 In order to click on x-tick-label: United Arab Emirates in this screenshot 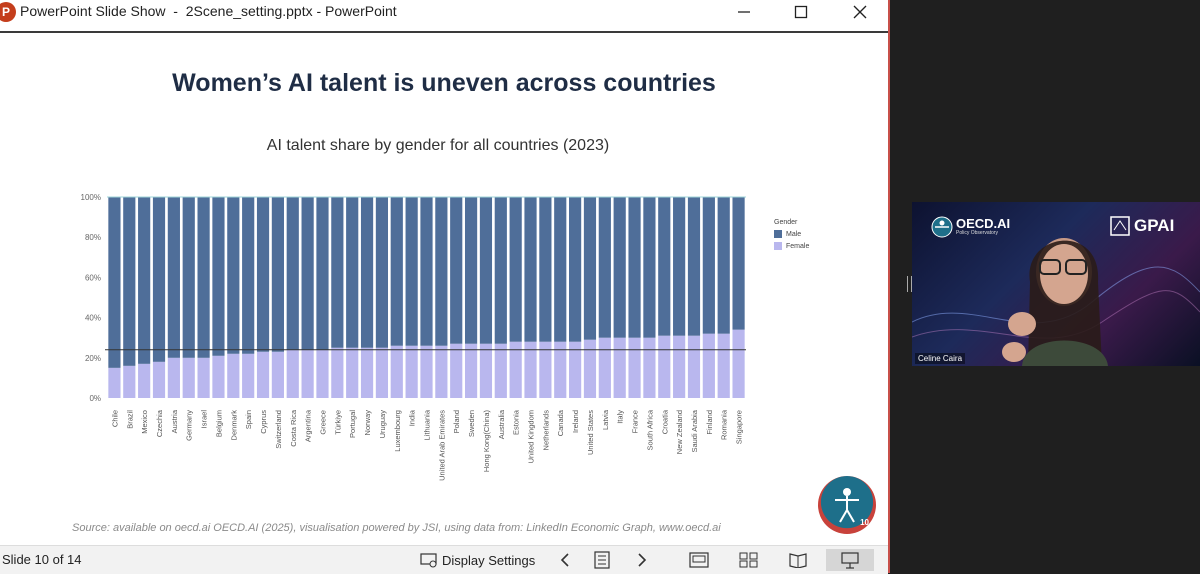, I will do `click(441, 445)`.